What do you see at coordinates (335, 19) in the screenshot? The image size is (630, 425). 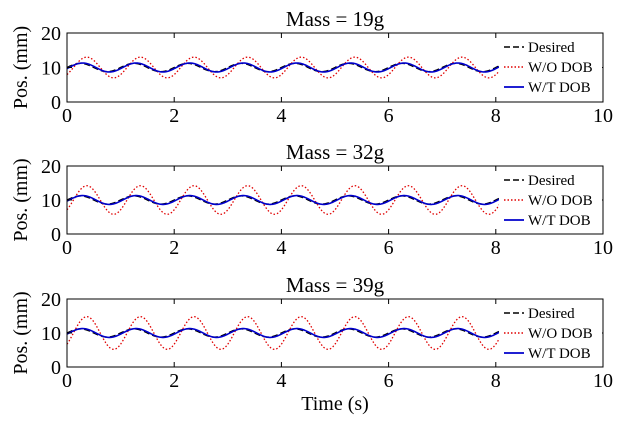 I see `panel-title: Mass = 19g` at bounding box center [335, 19].